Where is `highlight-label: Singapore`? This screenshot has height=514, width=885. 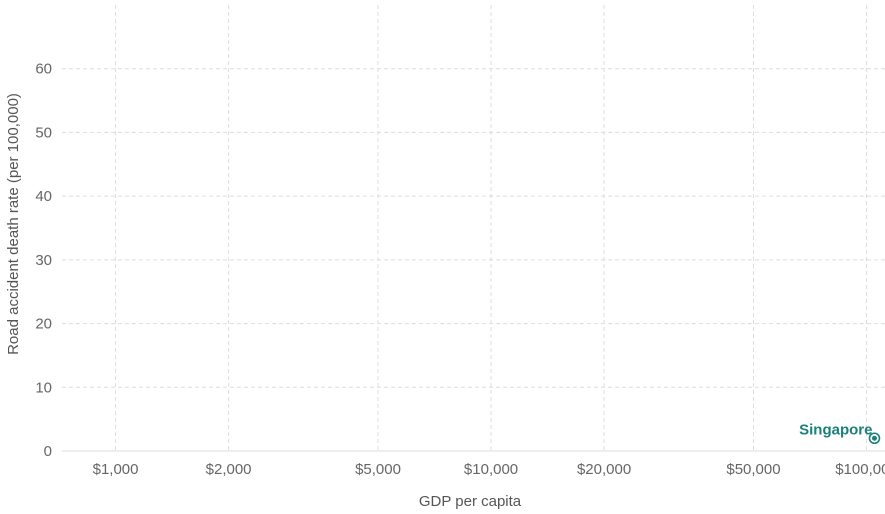
highlight-label: Singapore is located at coordinates (835, 429).